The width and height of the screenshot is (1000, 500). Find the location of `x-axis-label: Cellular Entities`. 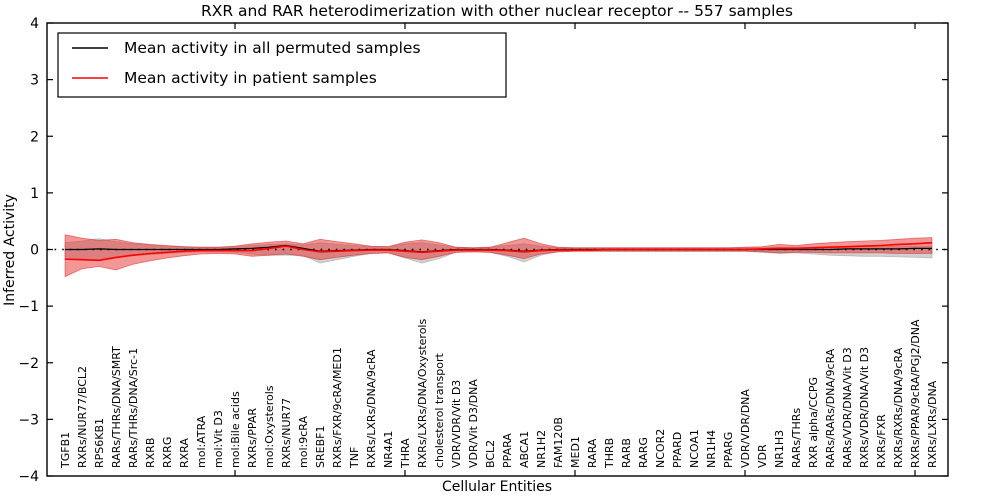

x-axis-label: Cellular Entities is located at coordinates (497, 487).